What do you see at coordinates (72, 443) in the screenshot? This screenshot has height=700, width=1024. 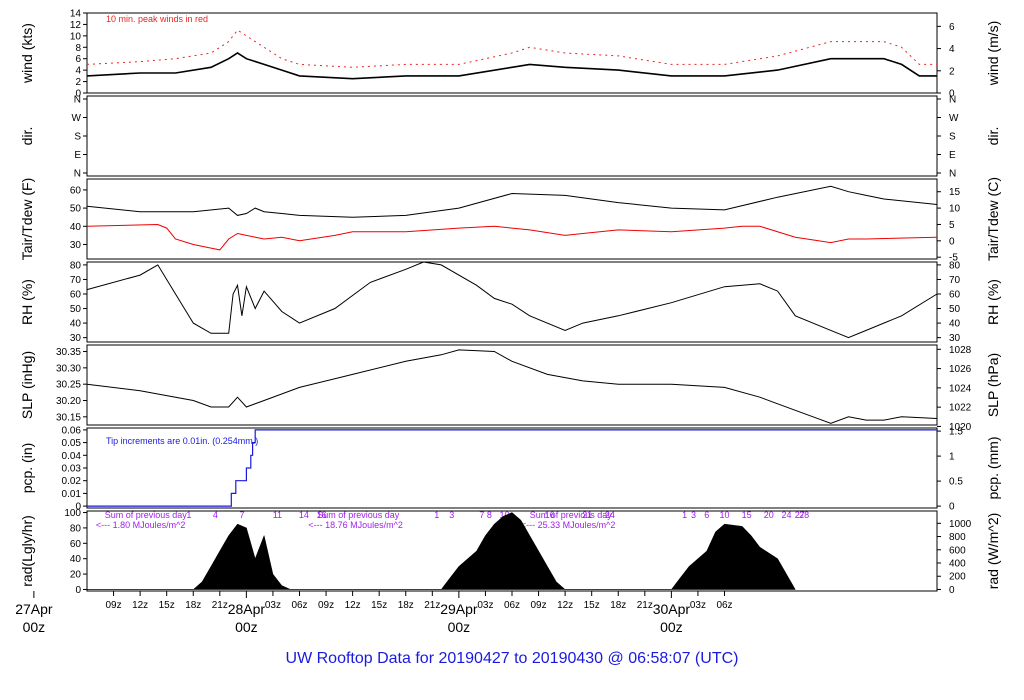 I see `pcp-left-tick-label: 0.05` at bounding box center [72, 443].